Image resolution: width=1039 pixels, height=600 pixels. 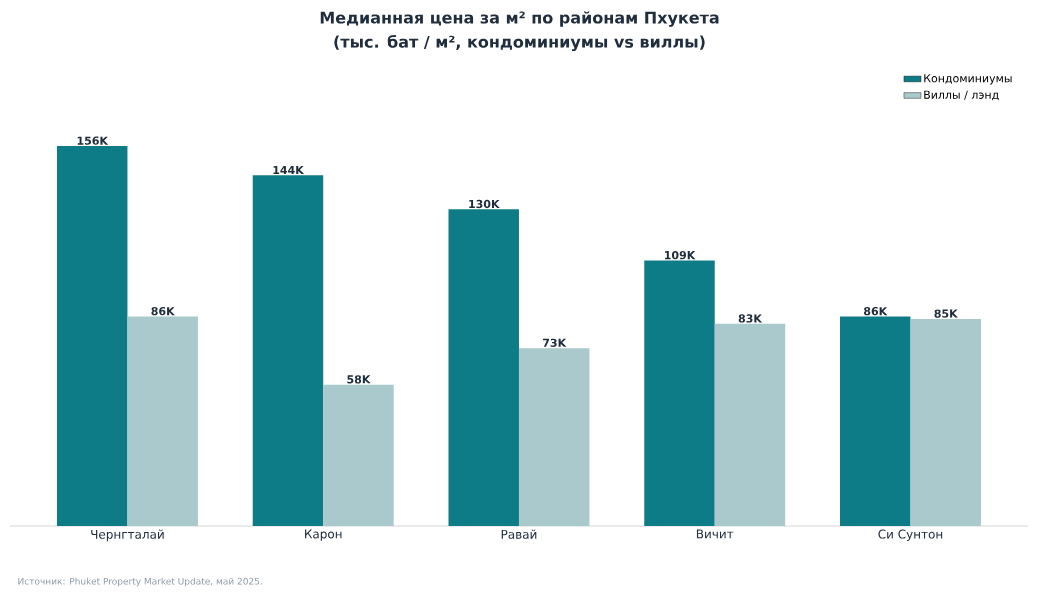 I want to click on x-tick-label: Си Сунтон, so click(x=910, y=535).